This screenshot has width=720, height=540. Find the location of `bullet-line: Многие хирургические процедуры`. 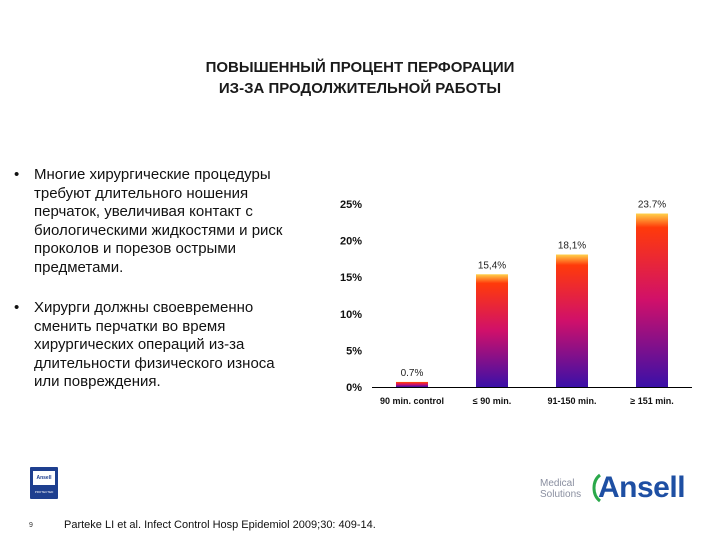

bullet-line: Многие хирургические процедуры is located at coordinates (152, 174).